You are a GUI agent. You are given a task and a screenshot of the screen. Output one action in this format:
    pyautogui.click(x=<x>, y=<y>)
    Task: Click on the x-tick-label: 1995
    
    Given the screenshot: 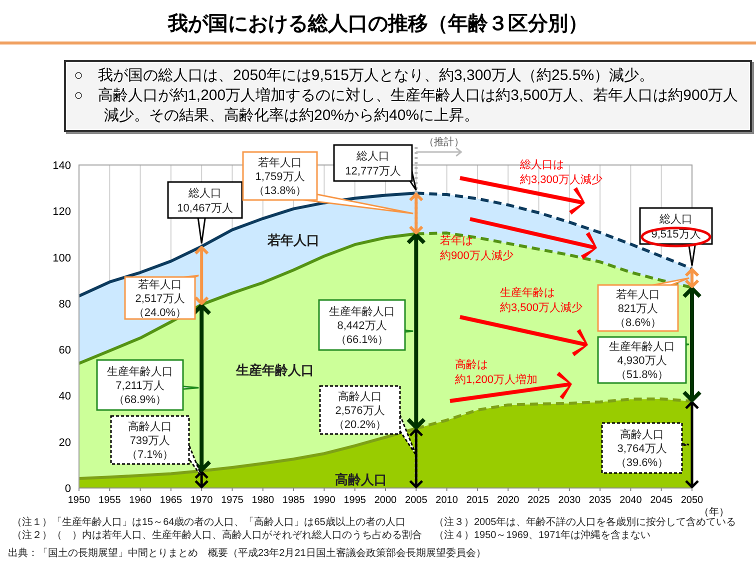 What is the action you would take?
    pyautogui.click(x=355, y=500)
    